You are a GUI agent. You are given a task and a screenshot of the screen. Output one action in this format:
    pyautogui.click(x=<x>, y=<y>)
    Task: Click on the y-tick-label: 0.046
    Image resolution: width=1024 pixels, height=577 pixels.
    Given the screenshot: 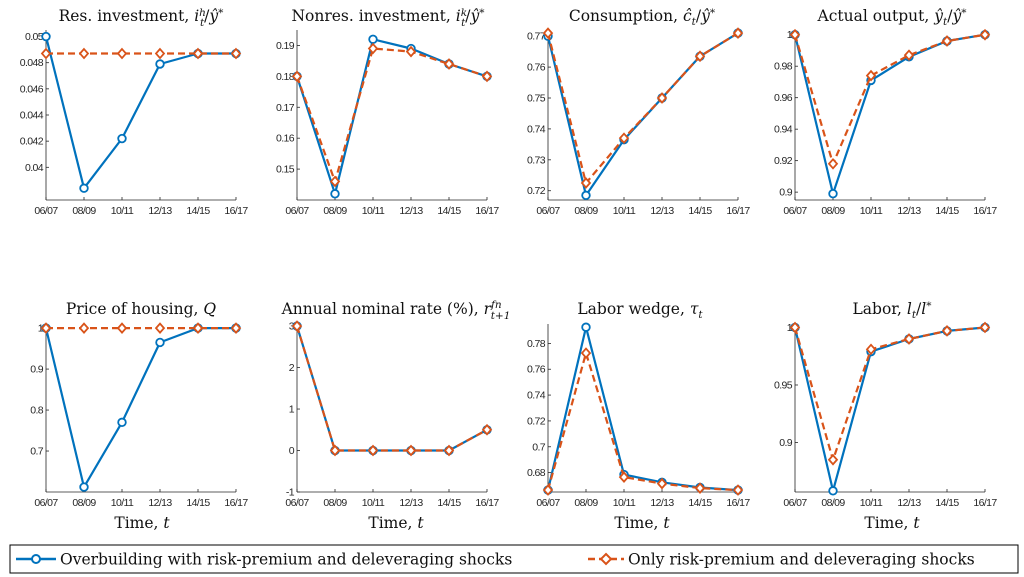 What is the action you would take?
    pyautogui.click(x=32, y=89)
    